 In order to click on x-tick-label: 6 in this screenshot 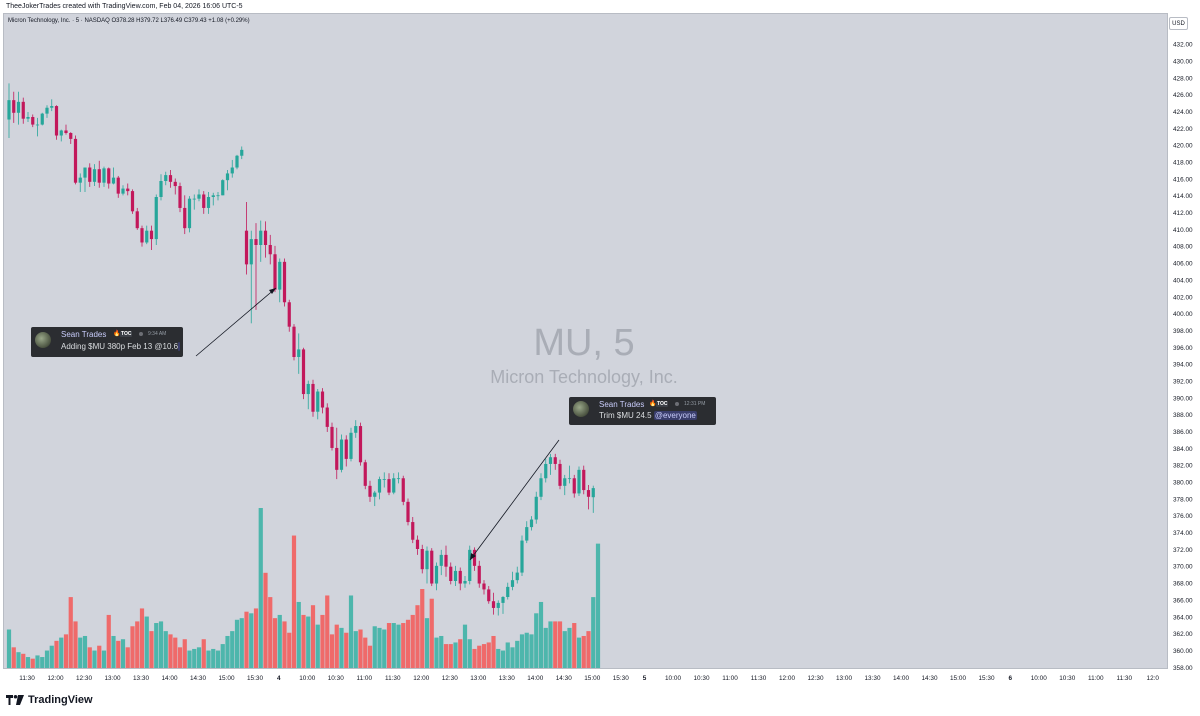, I will do `click(1010, 678)`.